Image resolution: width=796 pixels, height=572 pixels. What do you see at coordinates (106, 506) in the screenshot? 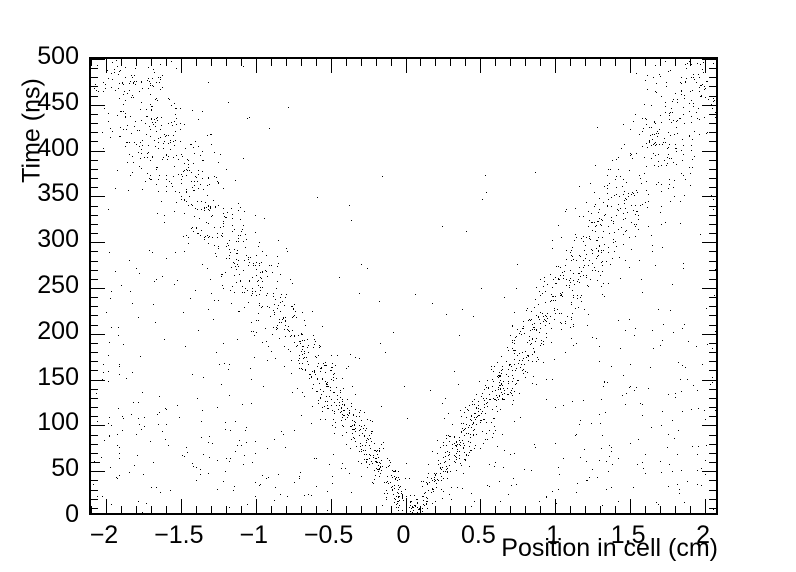
I see `x-major-tick` at bounding box center [106, 506].